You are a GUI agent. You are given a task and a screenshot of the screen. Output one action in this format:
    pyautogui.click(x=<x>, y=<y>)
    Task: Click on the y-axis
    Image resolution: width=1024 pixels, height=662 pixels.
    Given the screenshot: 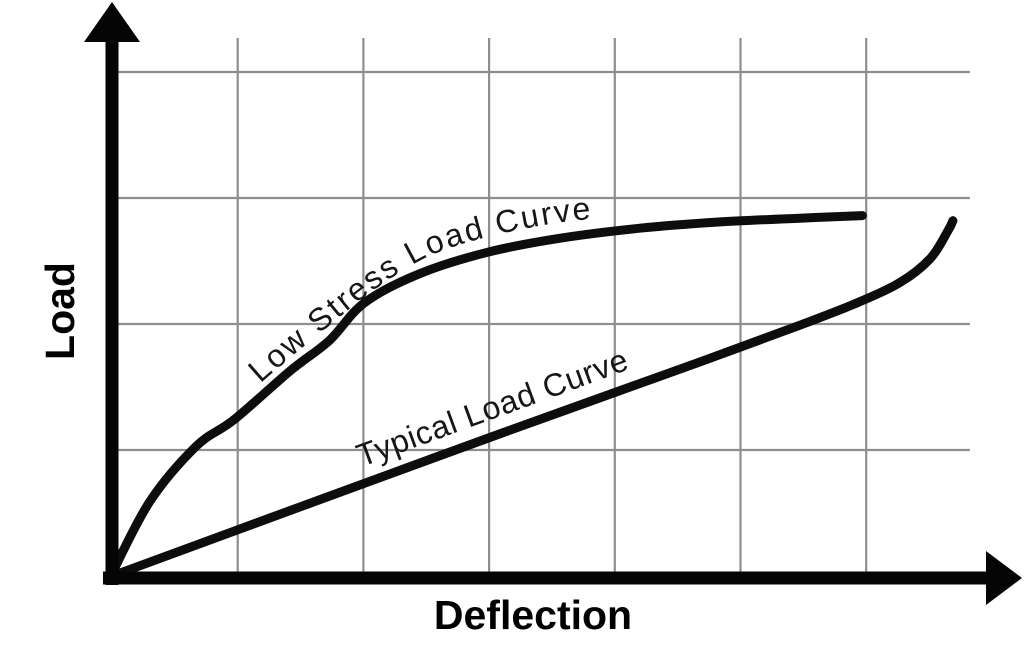 What is the action you would take?
    pyautogui.click(x=112, y=293)
    